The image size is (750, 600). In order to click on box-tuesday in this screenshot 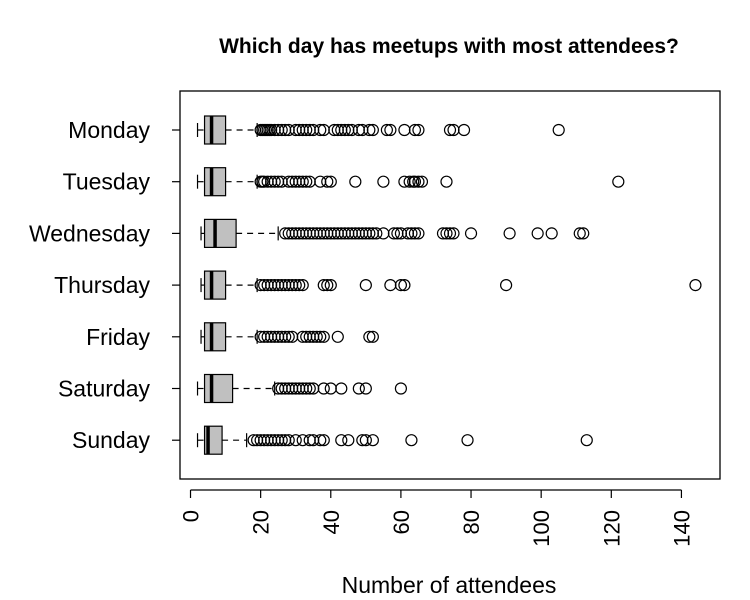, I will do `click(410, 182)`.